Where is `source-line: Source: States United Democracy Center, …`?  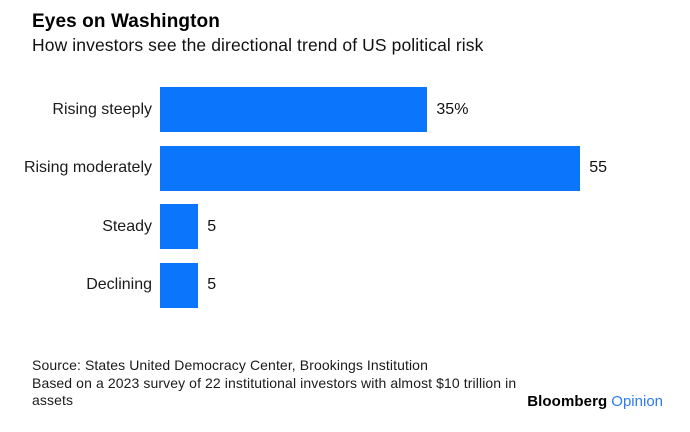 source-line: Source: States United Democracy Center, … is located at coordinates (230, 365).